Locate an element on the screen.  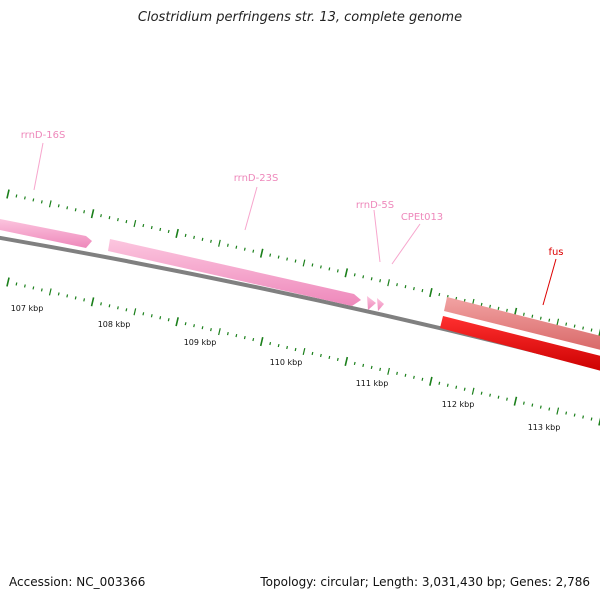
gene-fus-forward is located at coordinates (522, 324).